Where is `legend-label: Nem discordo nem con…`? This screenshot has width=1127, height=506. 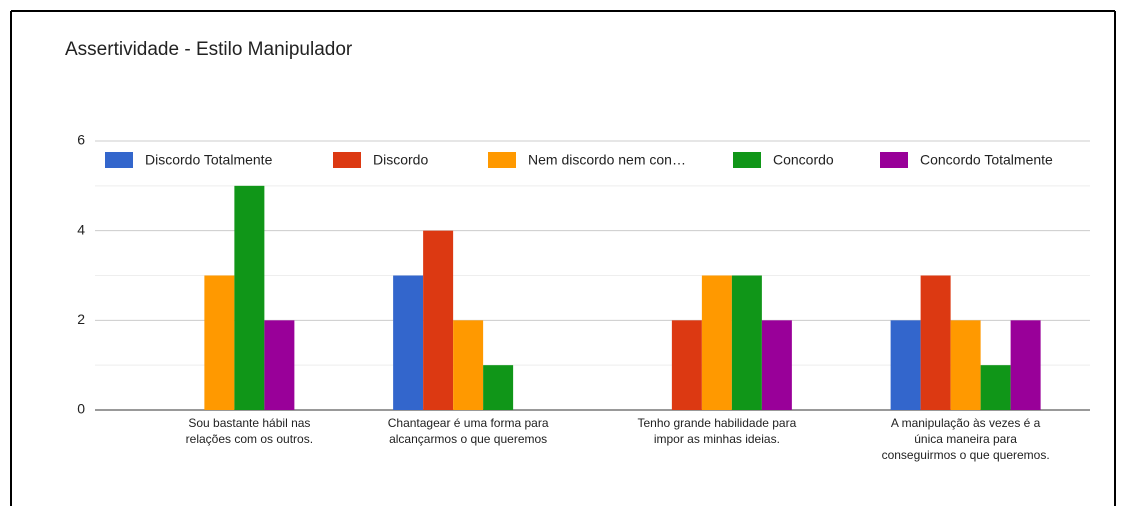 legend-label: Nem discordo nem con… is located at coordinates (607, 160).